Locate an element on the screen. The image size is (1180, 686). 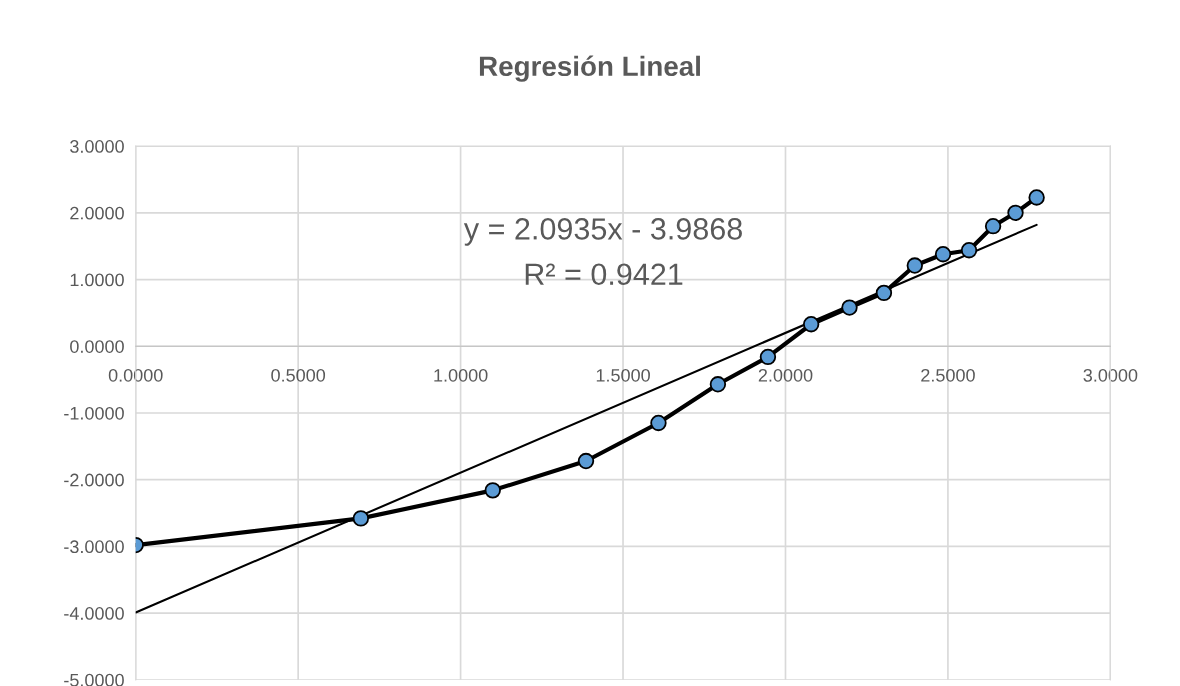
x-tick-label: 0.5000 is located at coordinates (298, 375).